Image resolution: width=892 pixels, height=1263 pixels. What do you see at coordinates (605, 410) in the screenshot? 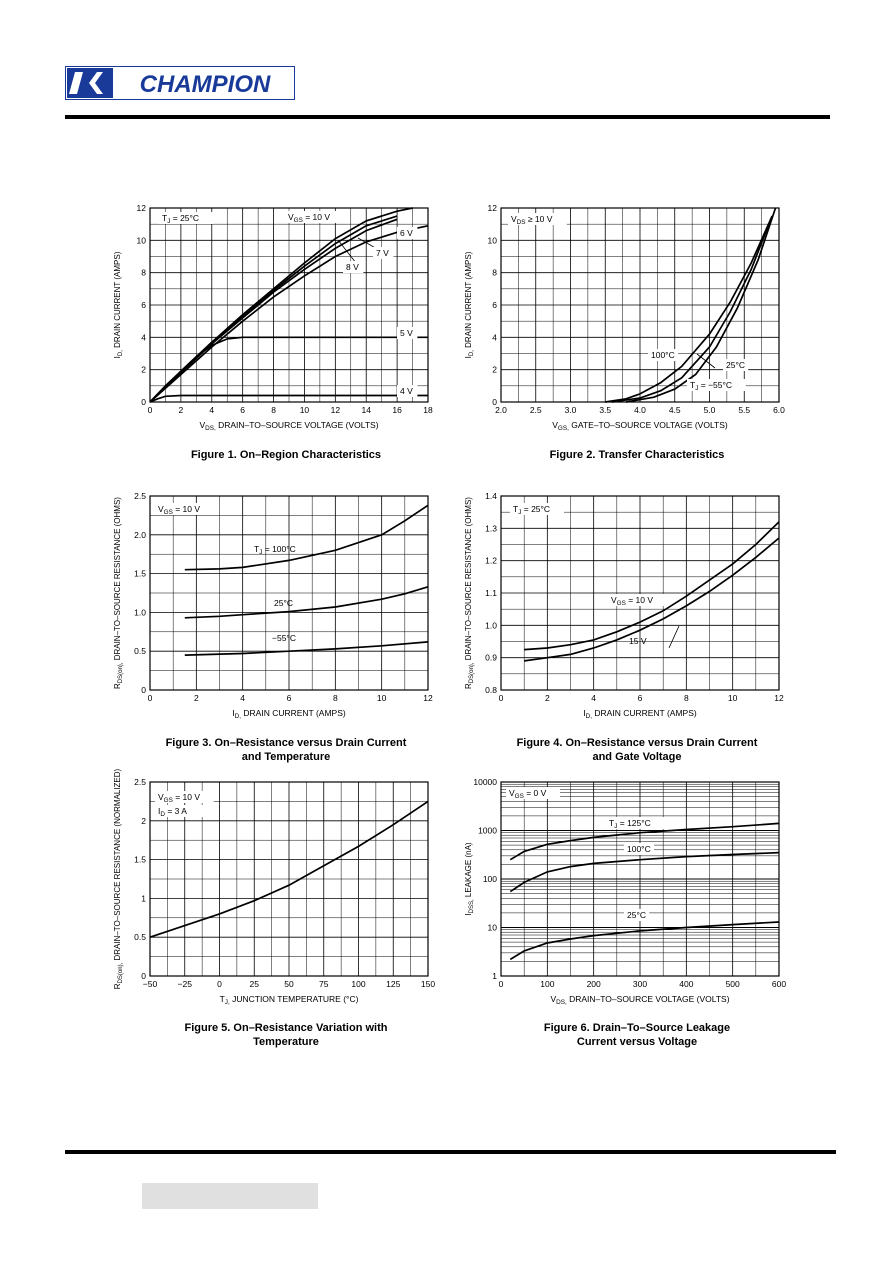
I see `x-tick-label: 3.5` at bounding box center [605, 410].